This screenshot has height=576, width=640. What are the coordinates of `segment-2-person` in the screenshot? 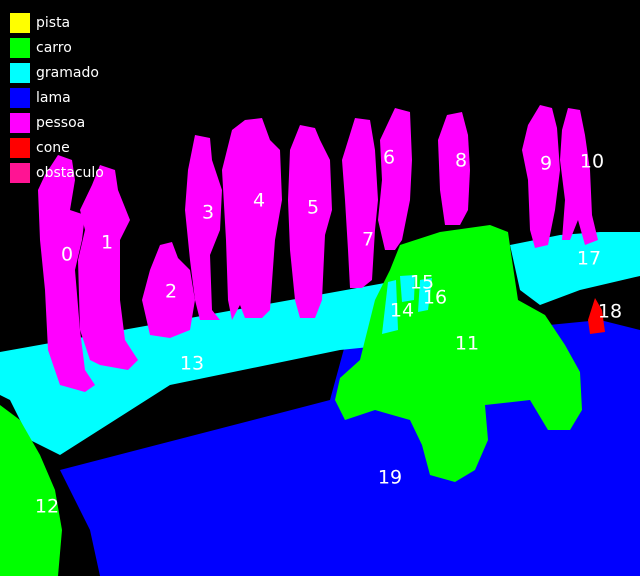 It's located at (168, 290).